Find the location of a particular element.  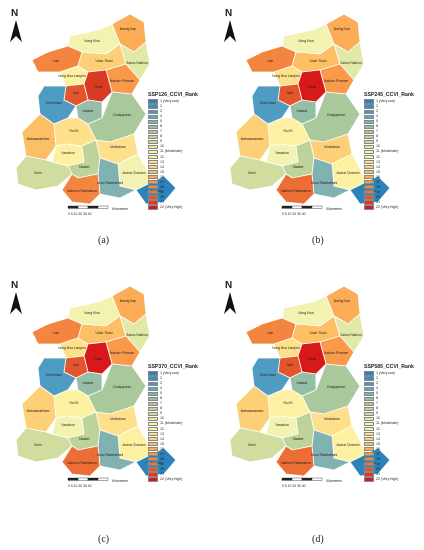

region-label-amnat-charoen: Amnat Charoen is located at coordinates (347, 445).